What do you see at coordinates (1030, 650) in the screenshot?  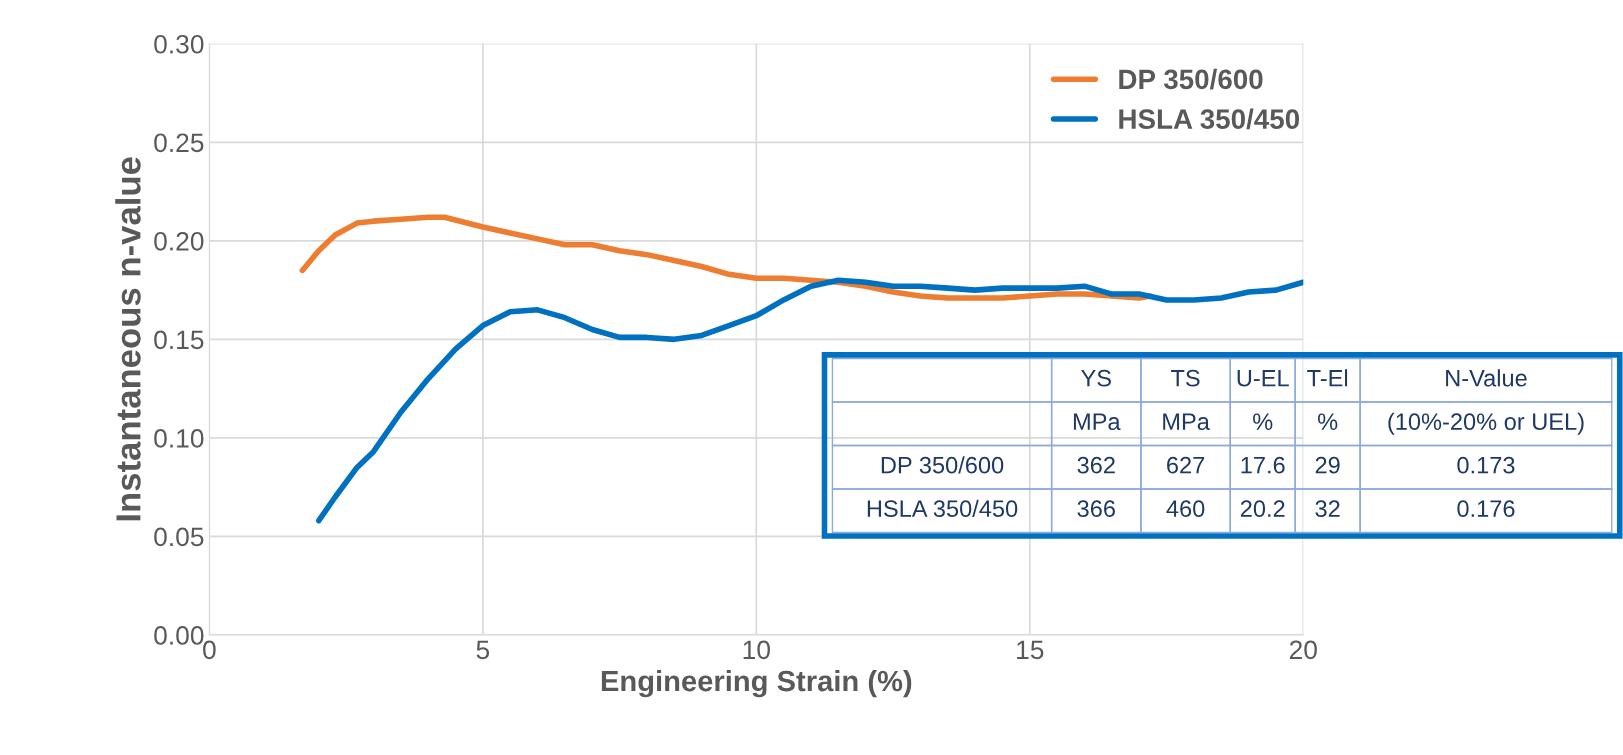 I see `x-tick-label: 15` at bounding box center [1030, 650].